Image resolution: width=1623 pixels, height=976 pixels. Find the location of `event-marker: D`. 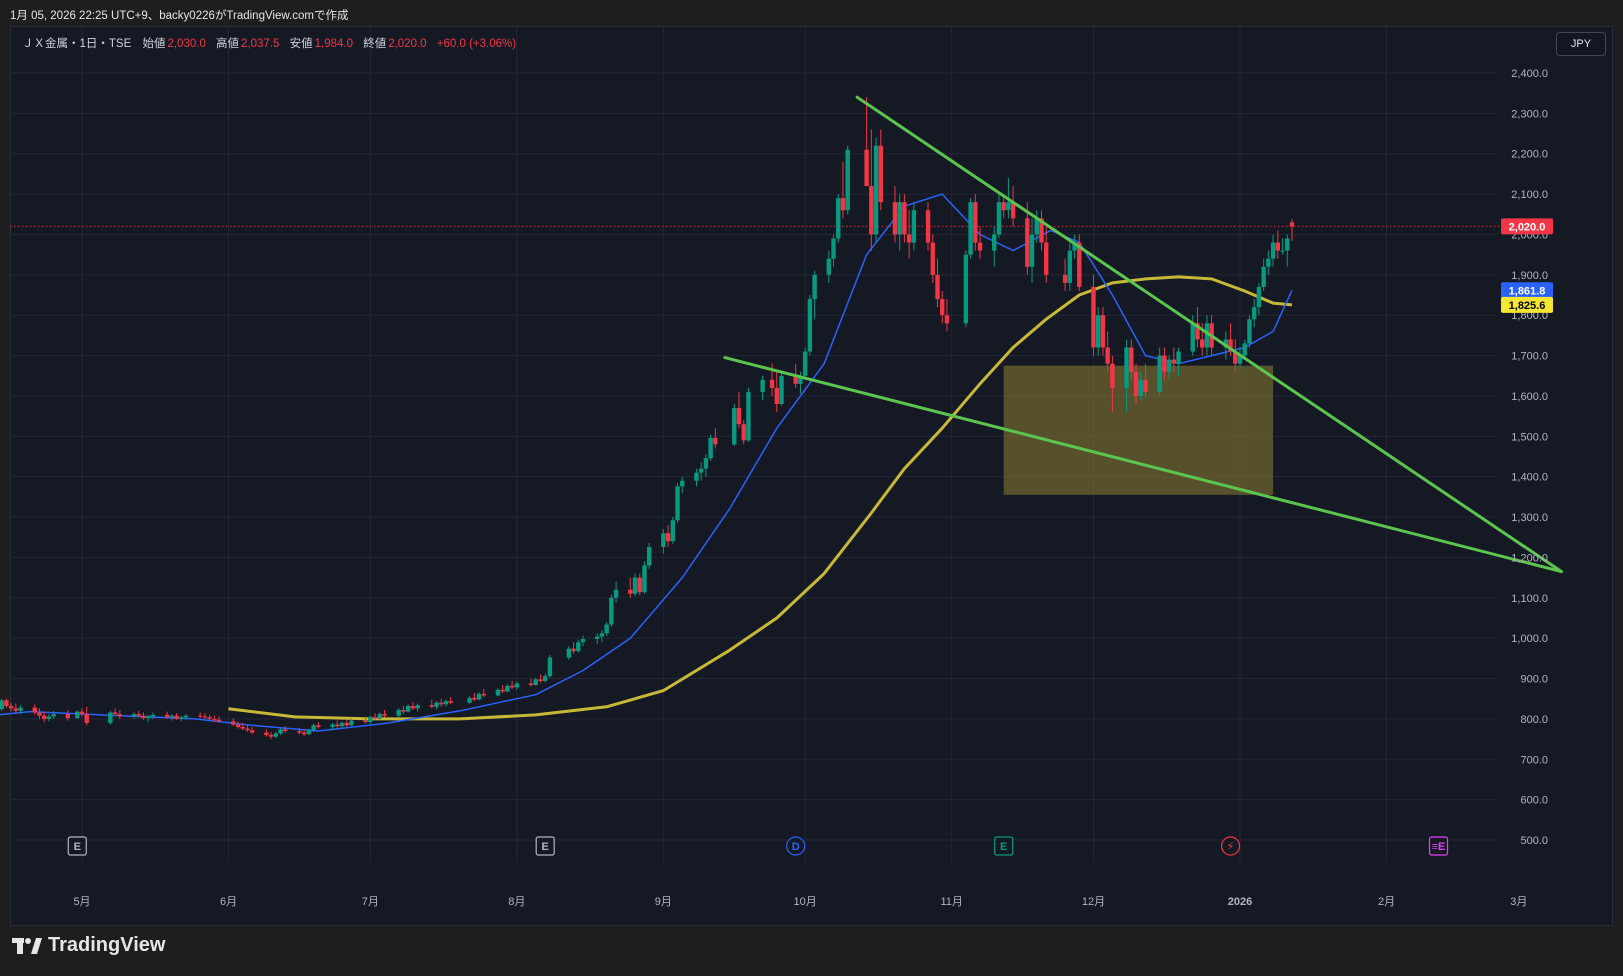

event-marker: D is located at coordinates (796, 846).